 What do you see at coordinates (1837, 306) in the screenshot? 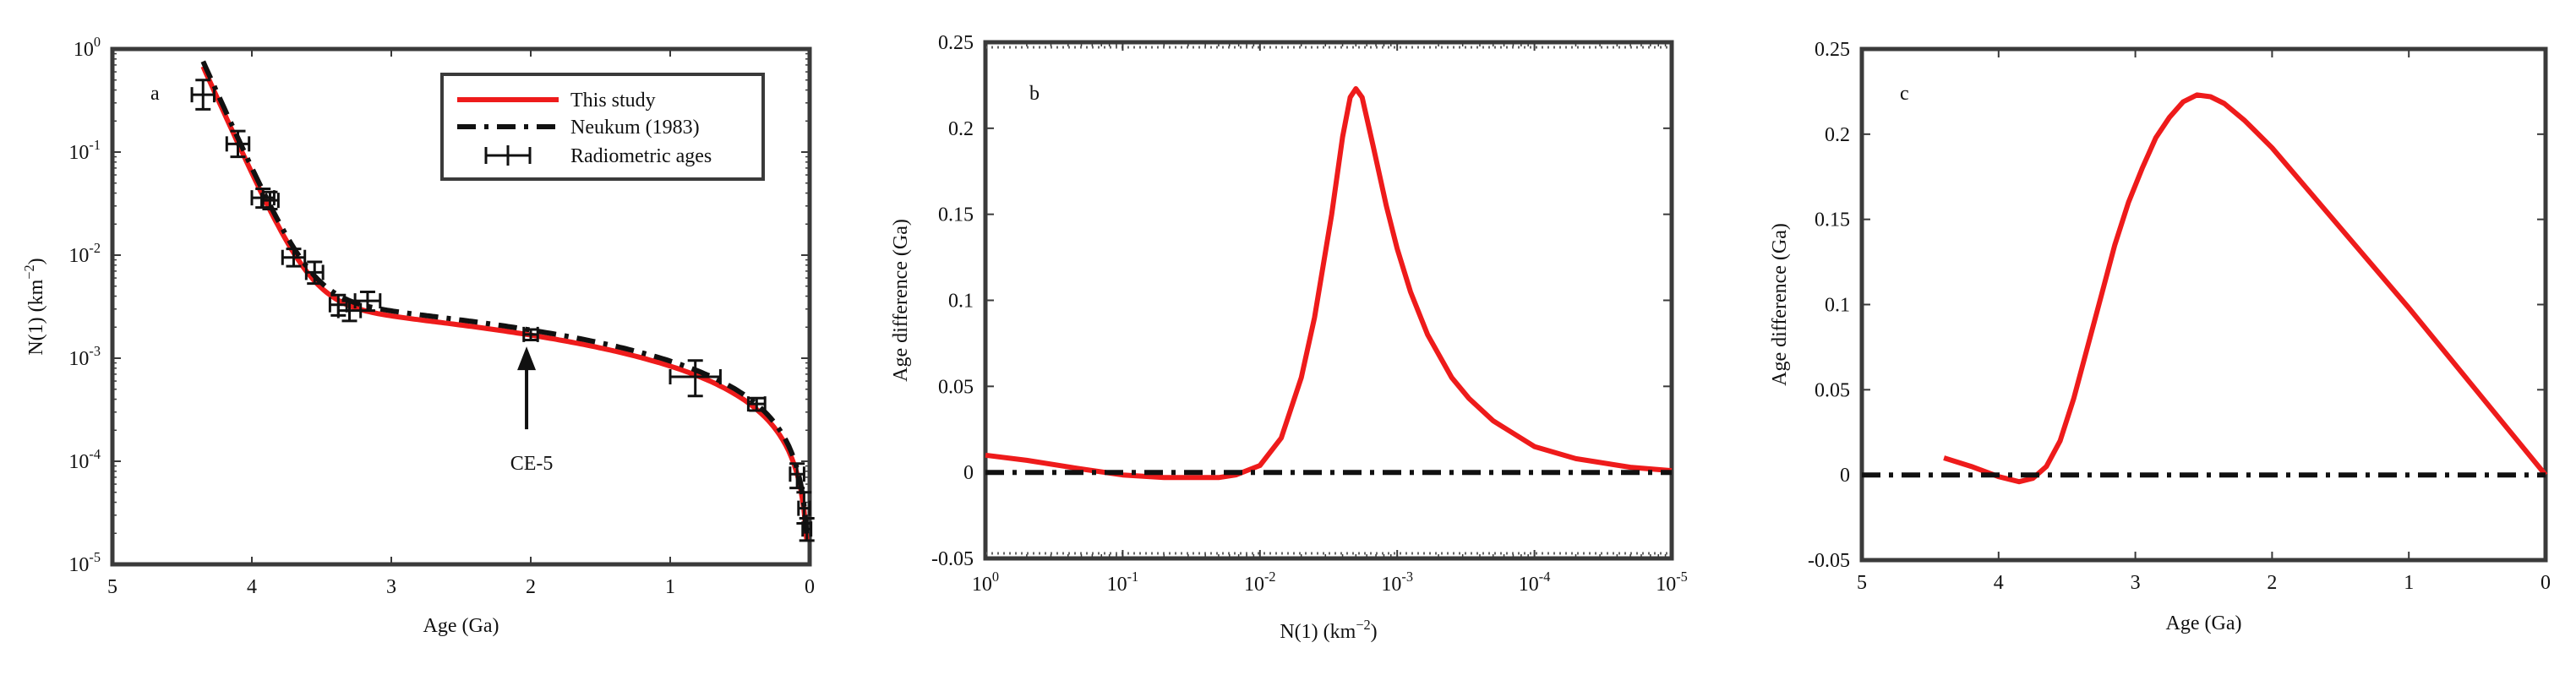
I see `panel-c-y-tick-label: 0.1` at bounding box center [1837, 306].